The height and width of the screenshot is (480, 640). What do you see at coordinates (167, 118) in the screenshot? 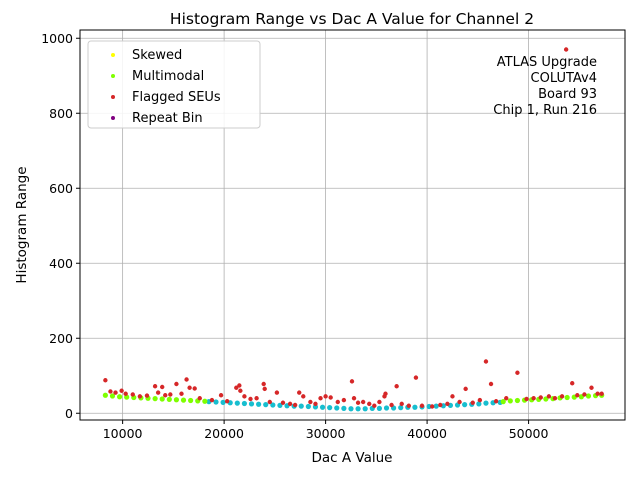
I see `legend-label-repeat-bin: Repeat Bin` at bounding box center [167, 118].